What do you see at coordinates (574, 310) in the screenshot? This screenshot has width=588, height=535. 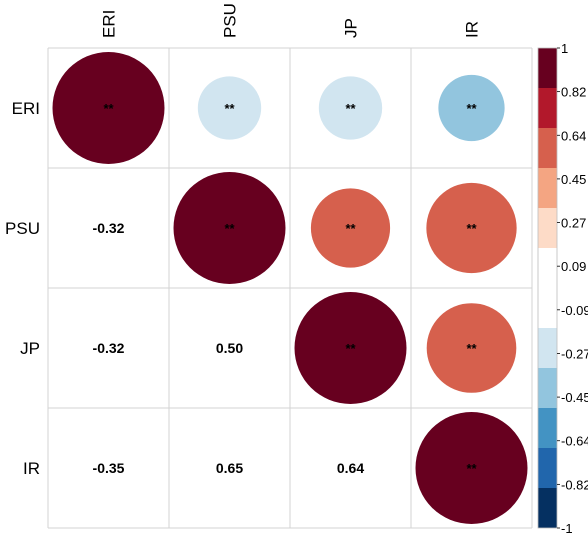 I see `legend-tick-label: -0.09` at bounding box center [574, 310].